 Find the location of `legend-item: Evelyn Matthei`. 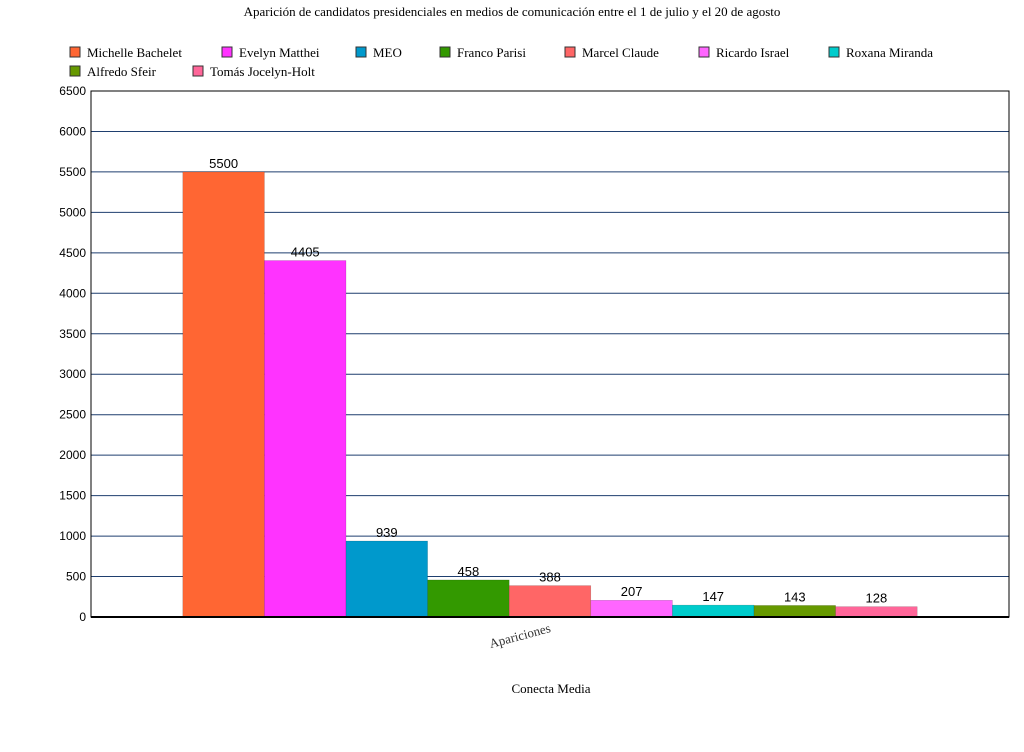

legend-item: Evelyn Matthei is located at coordinates (270, 52).